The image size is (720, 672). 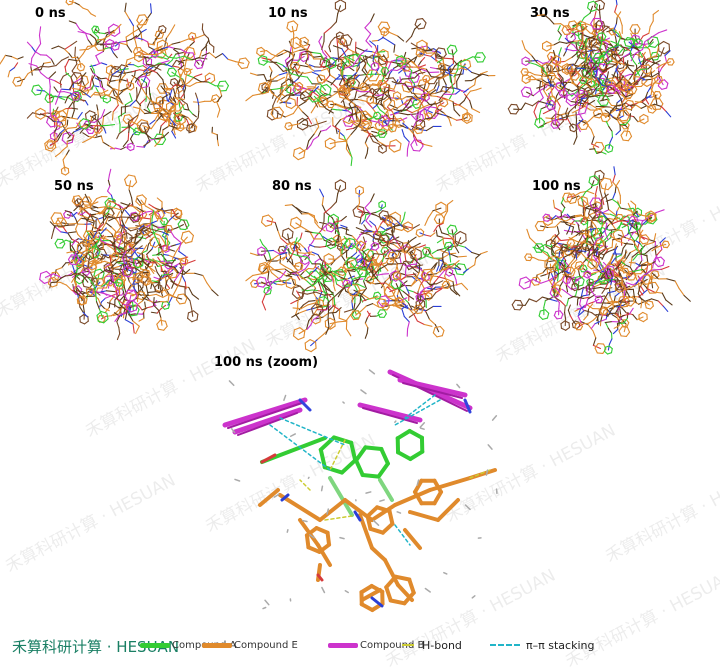 I want to click on legend-item-pipi: π–π stacking, so click(x=542, y=645).